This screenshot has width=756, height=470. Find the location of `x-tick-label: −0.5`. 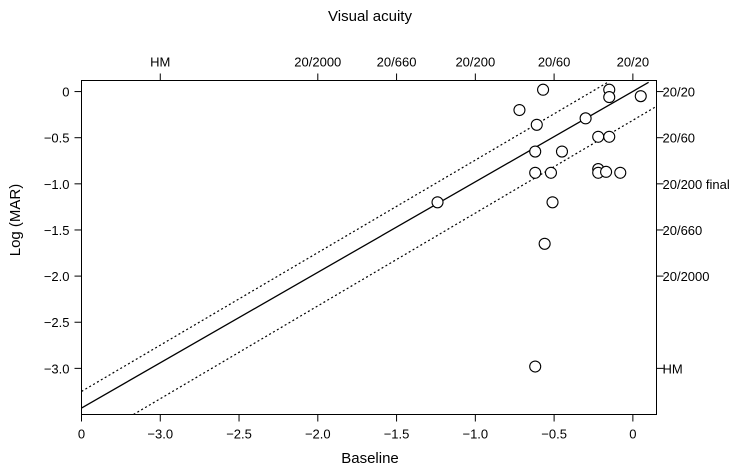

x-tick-label: −0.5 is located at coordinates (554, 434).